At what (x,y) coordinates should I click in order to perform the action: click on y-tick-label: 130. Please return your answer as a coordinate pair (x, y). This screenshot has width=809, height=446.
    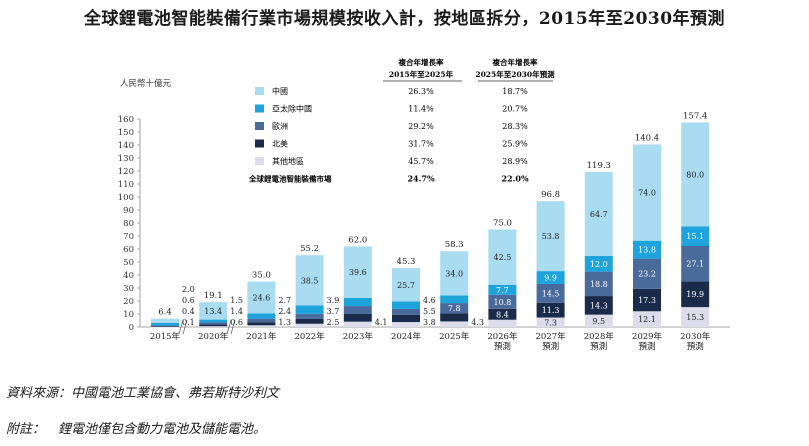
    Looking at the image, I should click on (126, 159).